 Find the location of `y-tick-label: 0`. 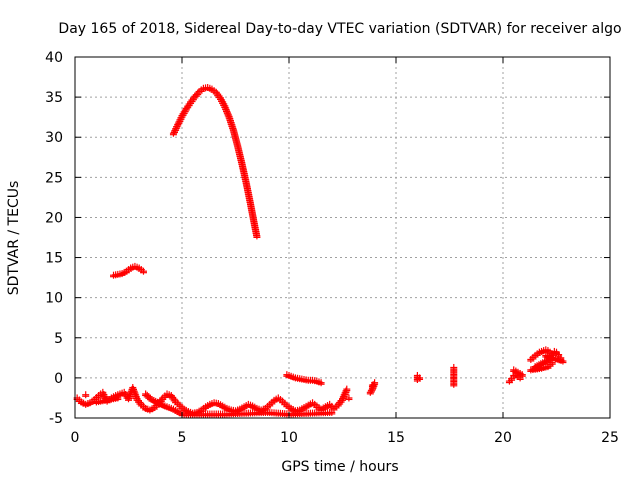

y-tick-label: 0 is located at coordinates (58, 379).